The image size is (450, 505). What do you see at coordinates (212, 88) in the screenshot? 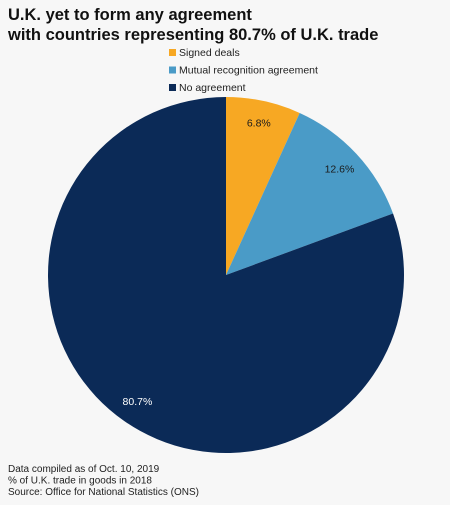
I see `legend-label: No agreement` at bounding box center [212, 88].